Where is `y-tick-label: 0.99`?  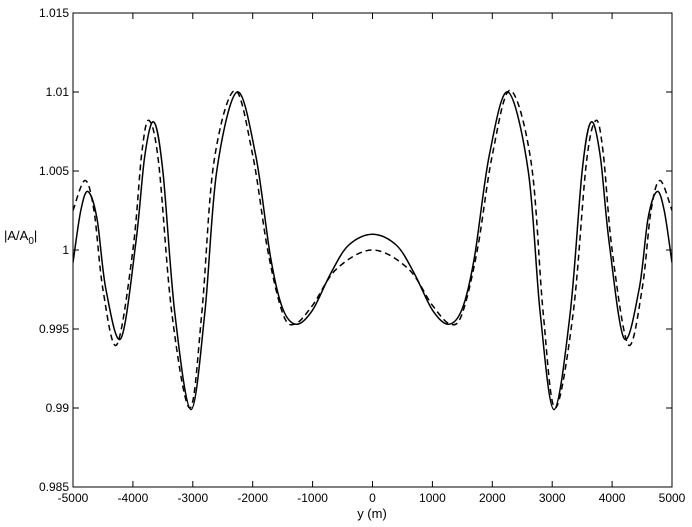
y-tick-label: 0.99 is located at coordinates (58, 408).